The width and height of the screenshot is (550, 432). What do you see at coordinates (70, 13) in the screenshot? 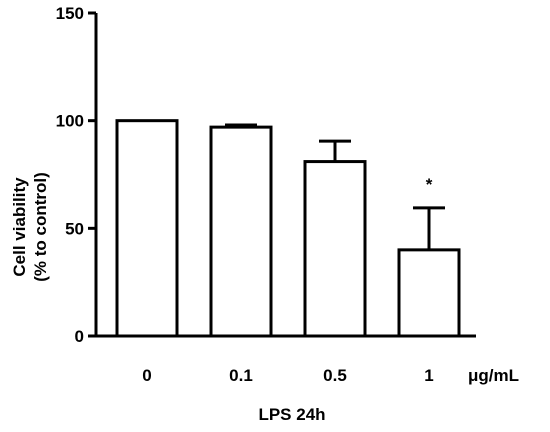
I see `y-tick-label: 150` at bounding box center [70, 13].